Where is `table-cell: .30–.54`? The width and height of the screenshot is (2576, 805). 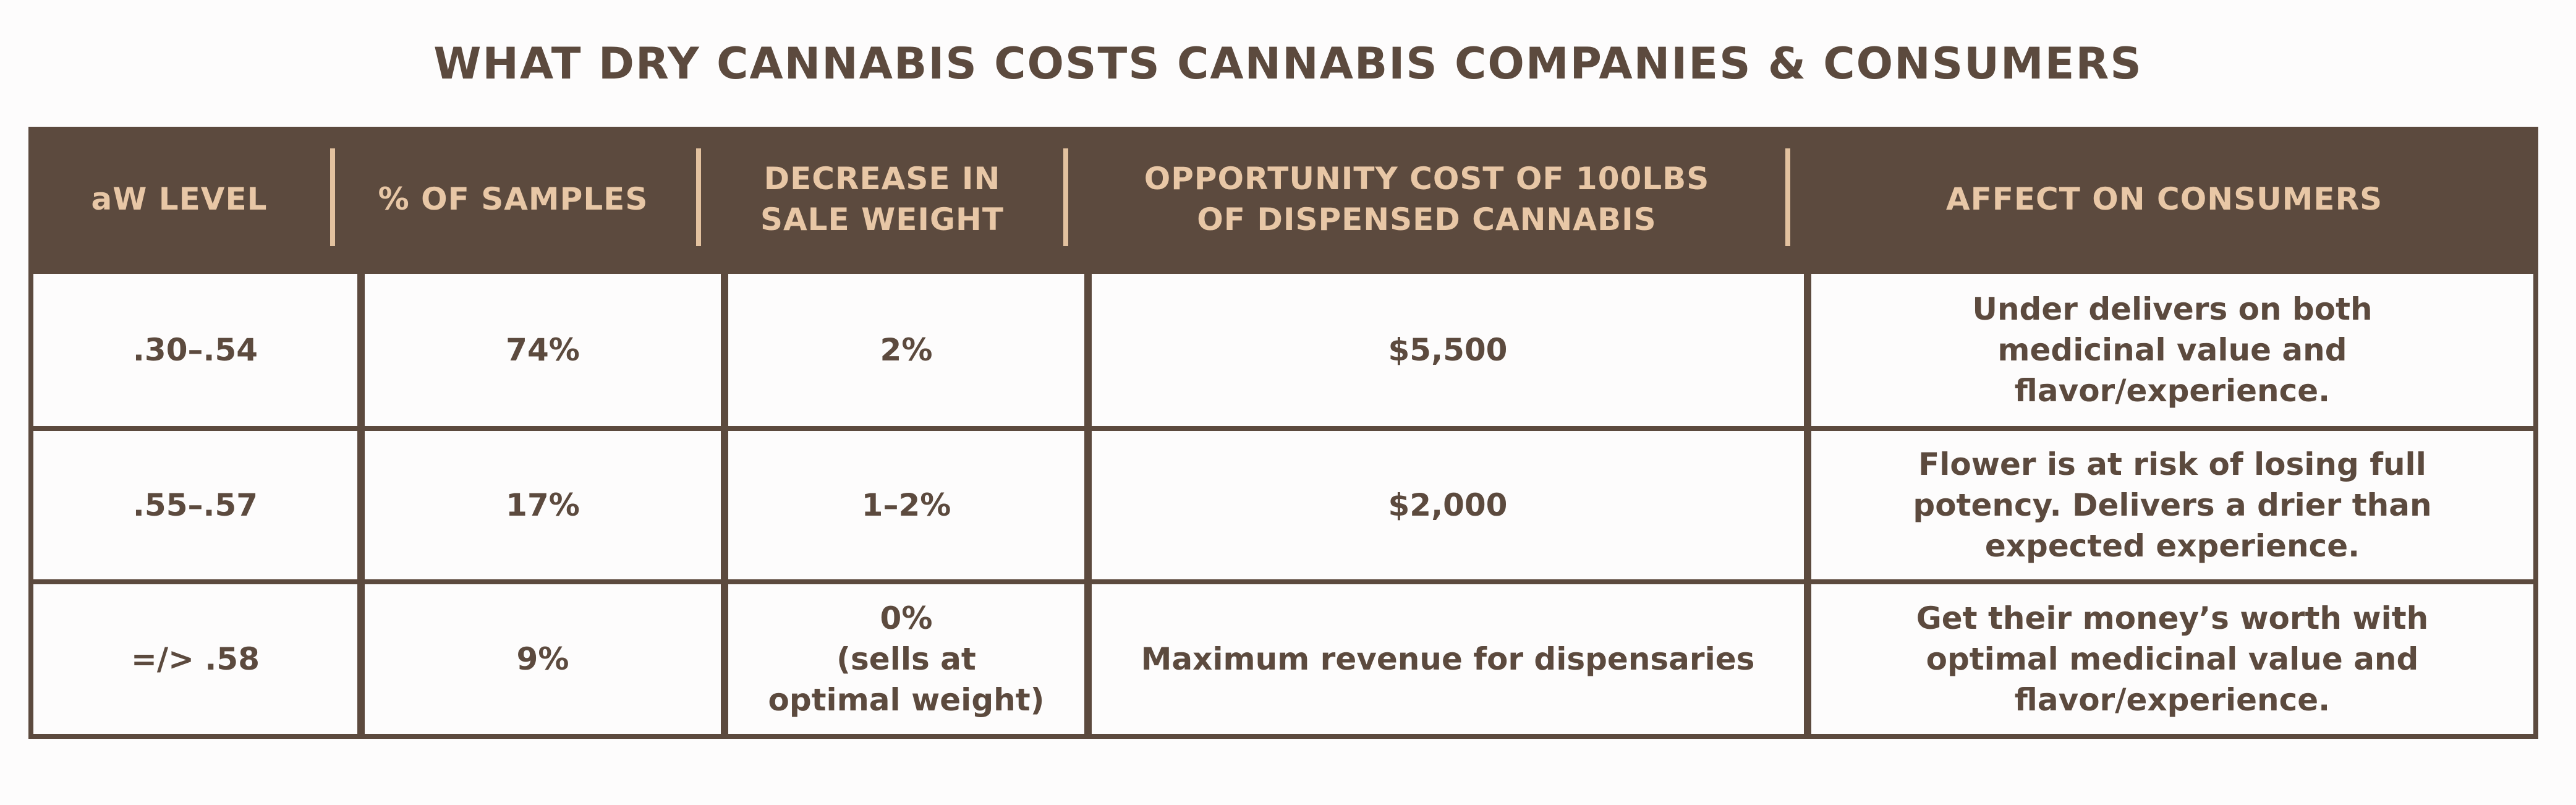
table-cell: .30–.54 is located at coordinates (195, 350).